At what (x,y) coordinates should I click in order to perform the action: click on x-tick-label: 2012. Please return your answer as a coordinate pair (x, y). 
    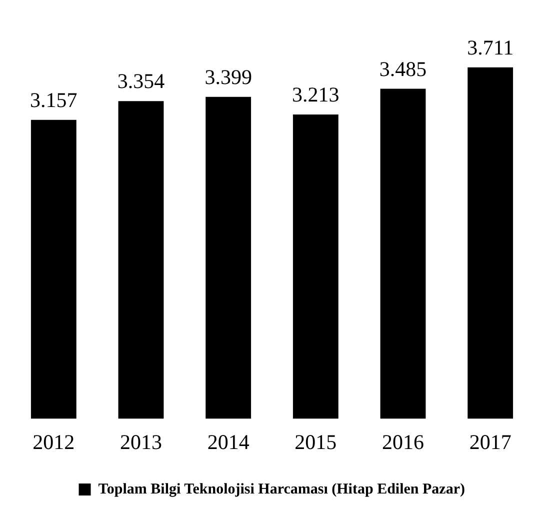
    Looking at the image, I should click on (53, 442).